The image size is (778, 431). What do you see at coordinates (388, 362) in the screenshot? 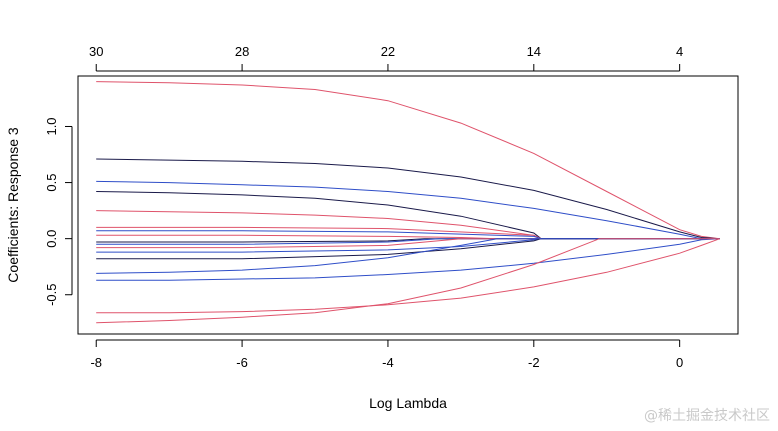
I see `x-tick-label: -4` at bounding box center [388, 362].